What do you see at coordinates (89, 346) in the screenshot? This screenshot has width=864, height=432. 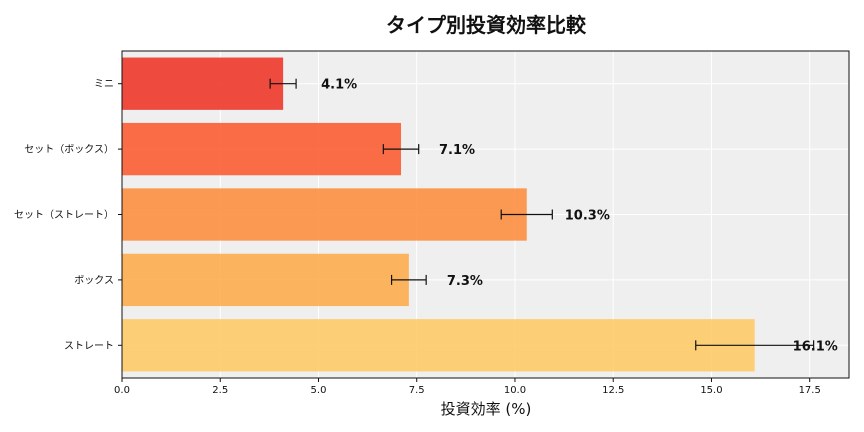 I see `category-label: ストレート` at bounding box center [89, 346].